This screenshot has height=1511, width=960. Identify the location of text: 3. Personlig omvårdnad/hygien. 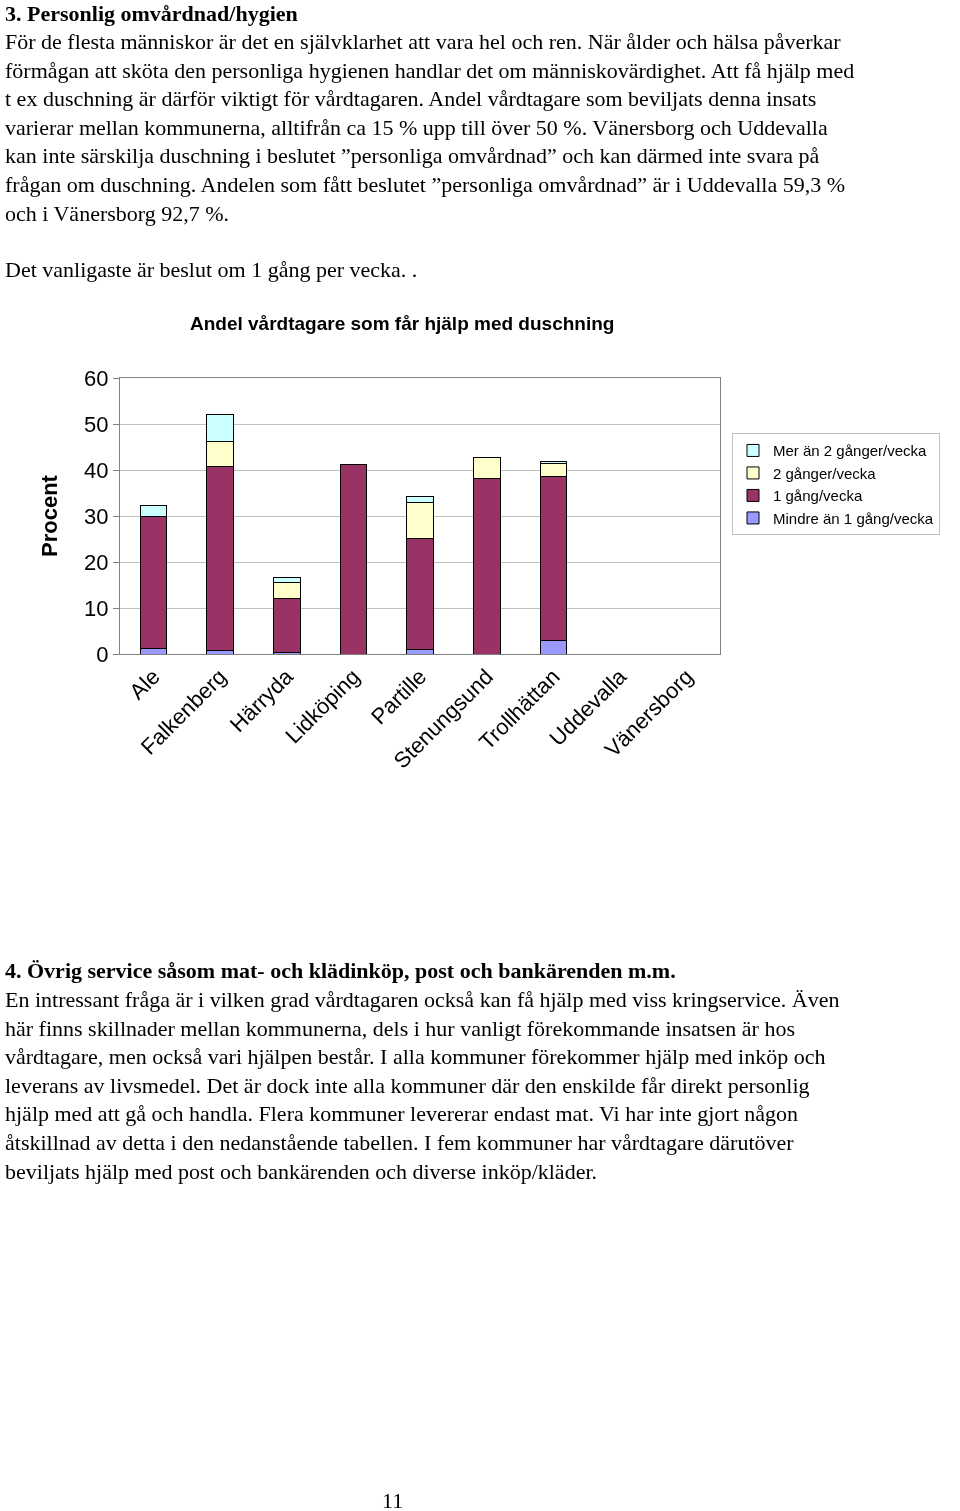
(152, 14).